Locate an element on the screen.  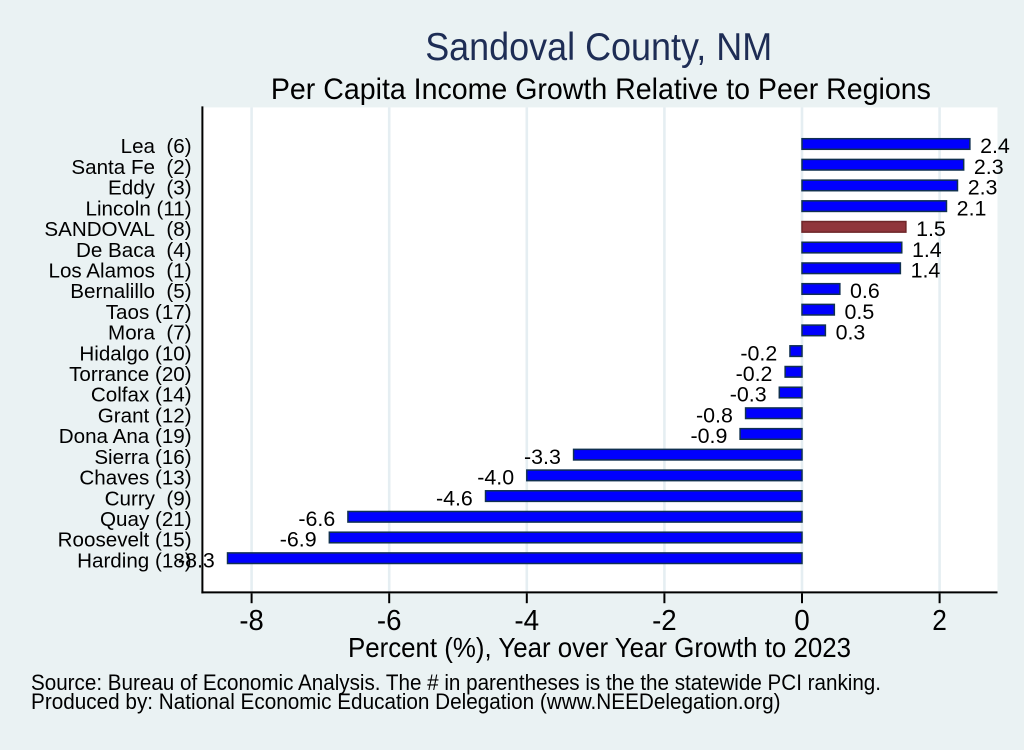
svg-text: 0.5 is located at coordinates (860, 312).